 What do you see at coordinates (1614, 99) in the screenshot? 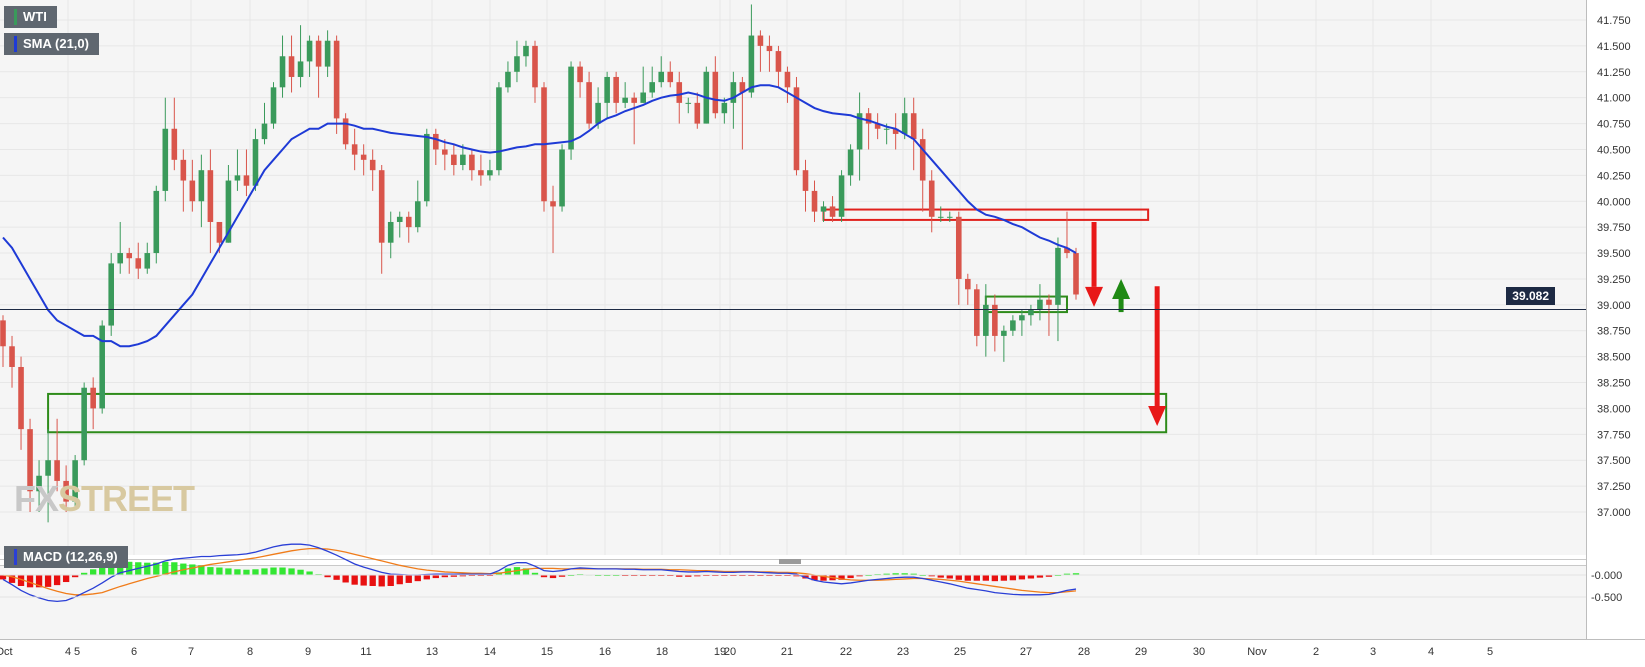
I see `y-tick-label: 41.000` at bounding box center [1614, 99].